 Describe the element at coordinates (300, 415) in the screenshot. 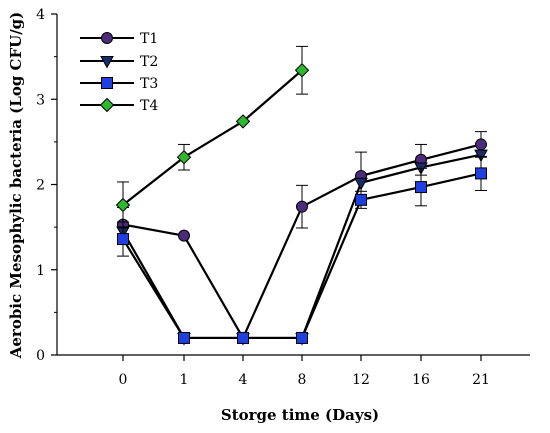

I see `x-axis-title: Storge time (Days)` at that location.